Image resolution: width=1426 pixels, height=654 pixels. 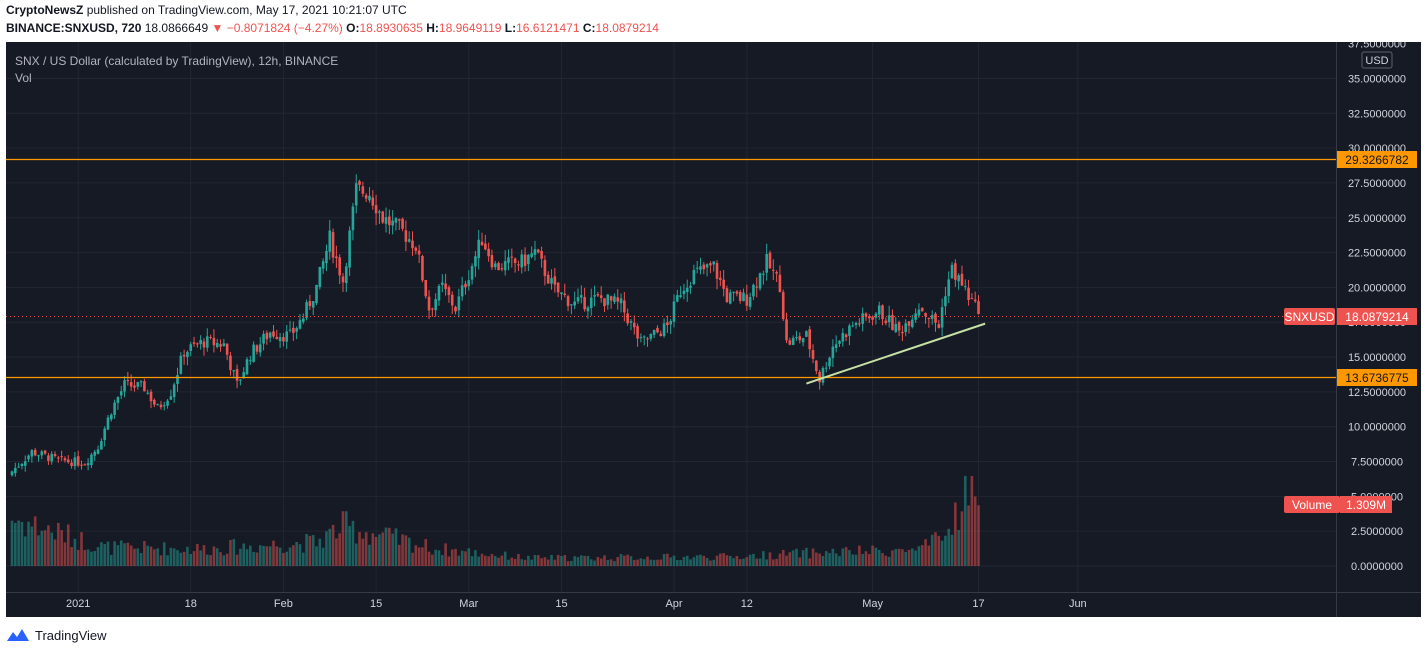 I want to click on brand-name: TradingView, so click(x=71, y=635).